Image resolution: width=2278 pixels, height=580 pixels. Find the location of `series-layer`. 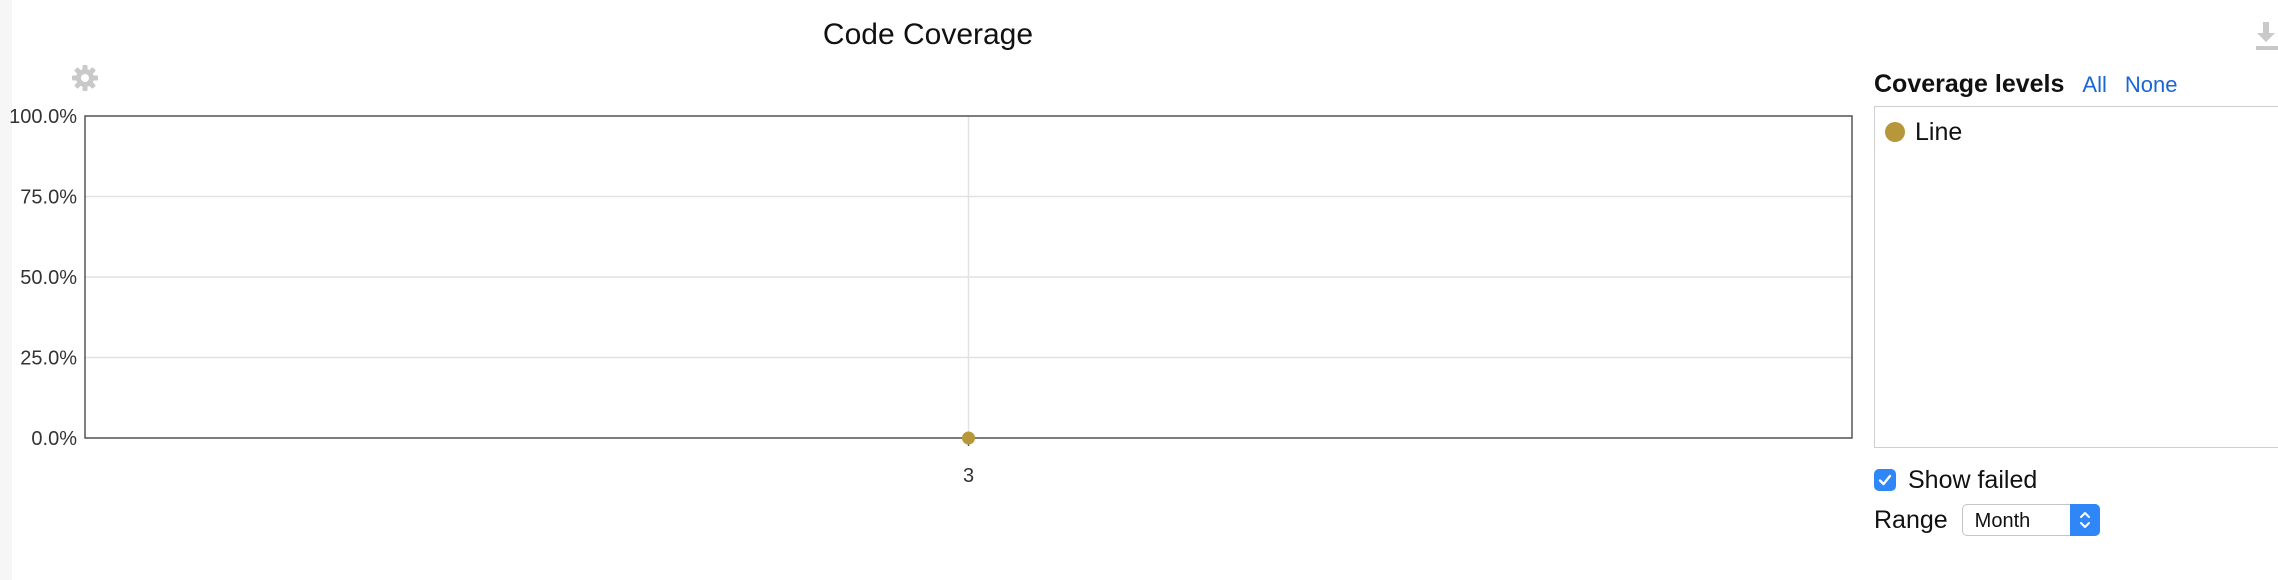

series-layer is located at coordinates (968, 438).